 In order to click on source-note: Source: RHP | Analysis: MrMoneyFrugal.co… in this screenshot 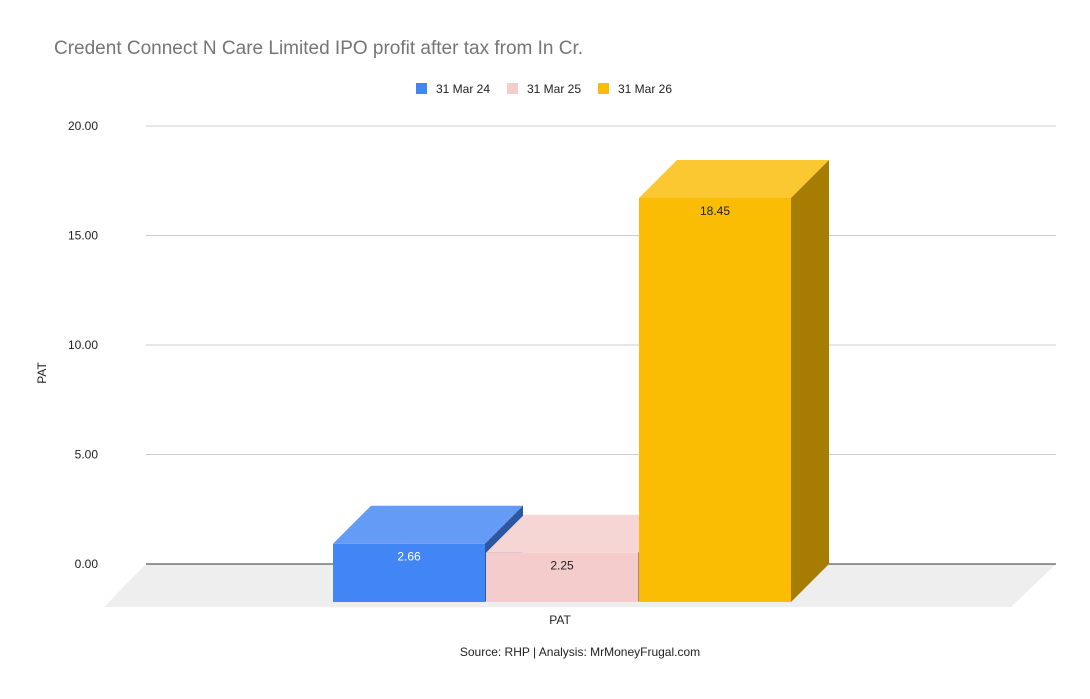, I will do `click(580, 652)`.